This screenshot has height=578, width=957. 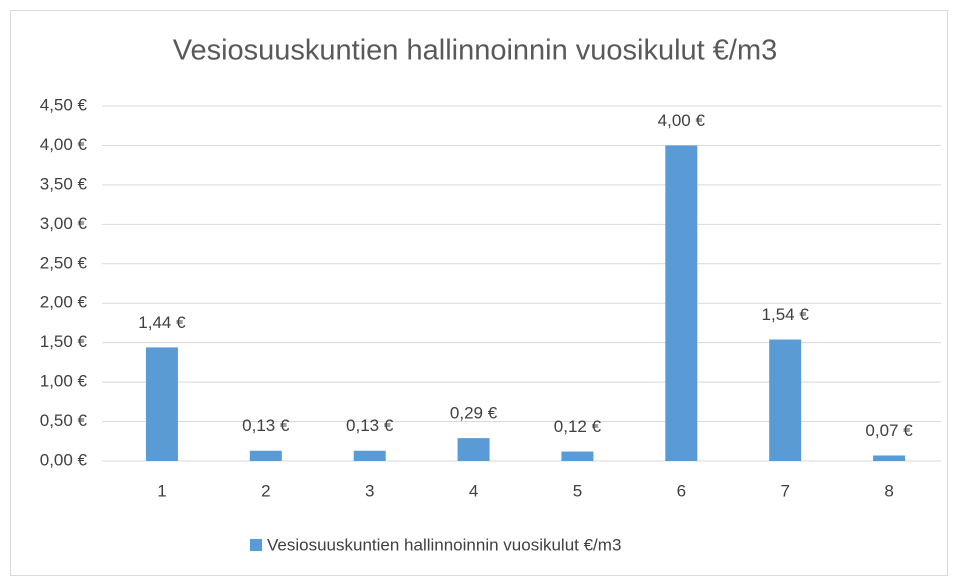 I want to click on x-tick-label: 7, so click(x=784, y=490).